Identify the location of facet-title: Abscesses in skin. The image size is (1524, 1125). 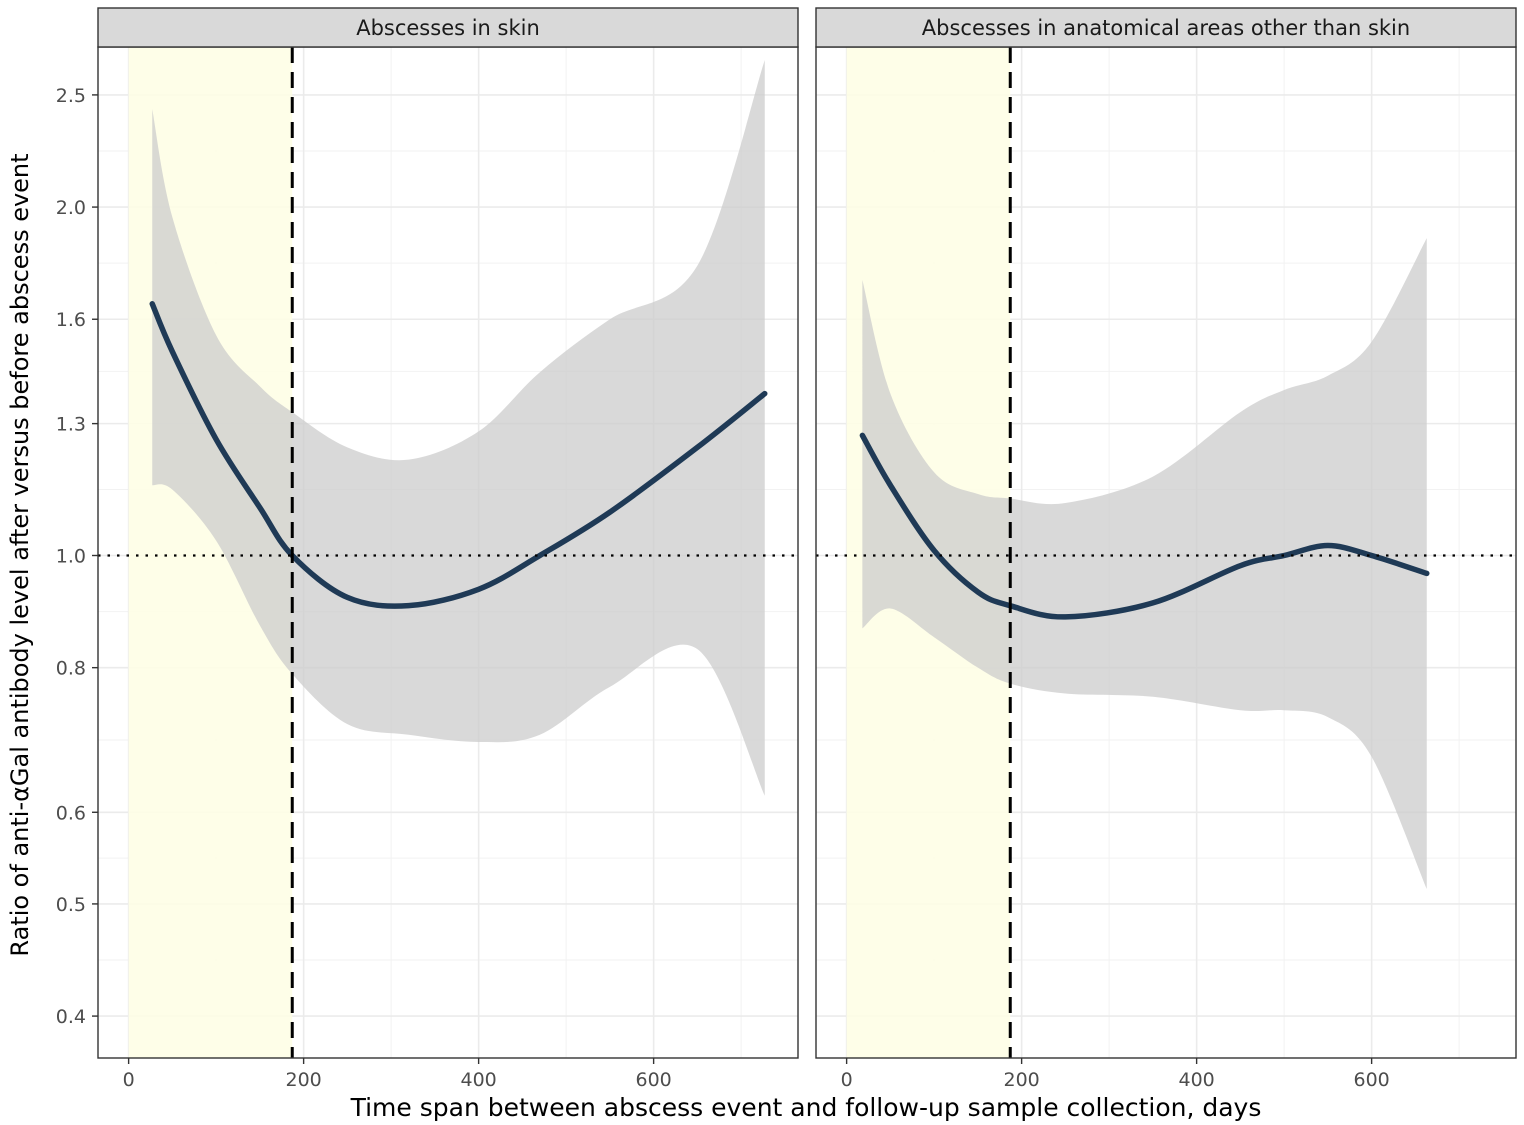
(448, 28).